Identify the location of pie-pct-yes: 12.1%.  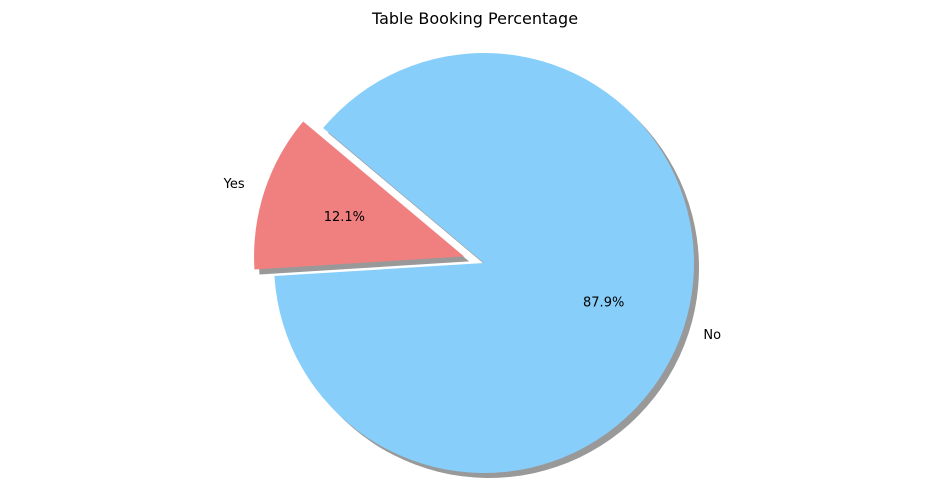
(344, 217).